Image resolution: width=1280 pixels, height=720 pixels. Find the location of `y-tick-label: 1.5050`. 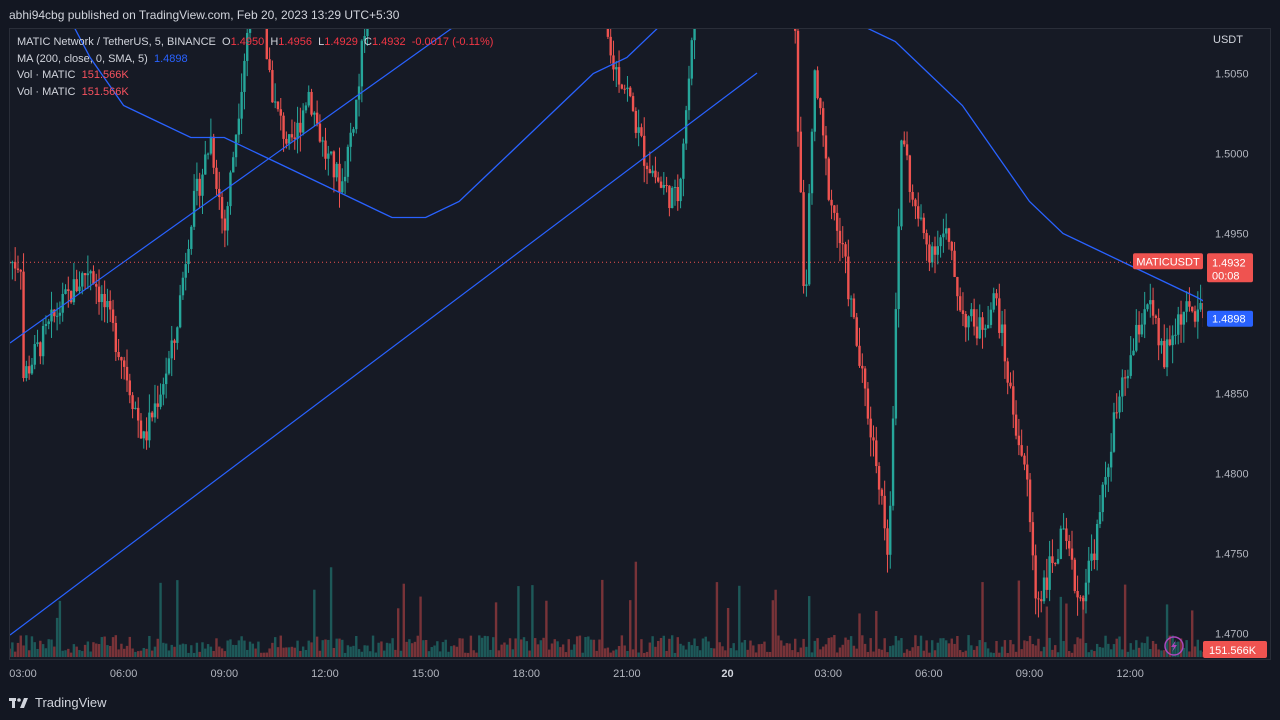

y-tick-label: 1.5050 is located at coordinates (1232, 75).